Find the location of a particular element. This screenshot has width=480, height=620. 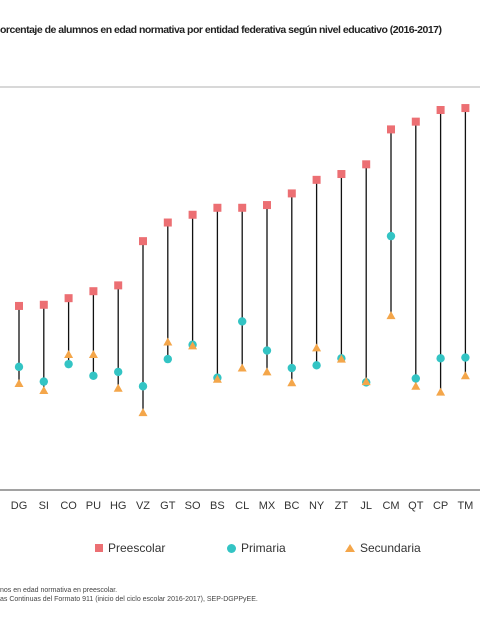

x-tick-label: TM is located at coordinates (465, 506).